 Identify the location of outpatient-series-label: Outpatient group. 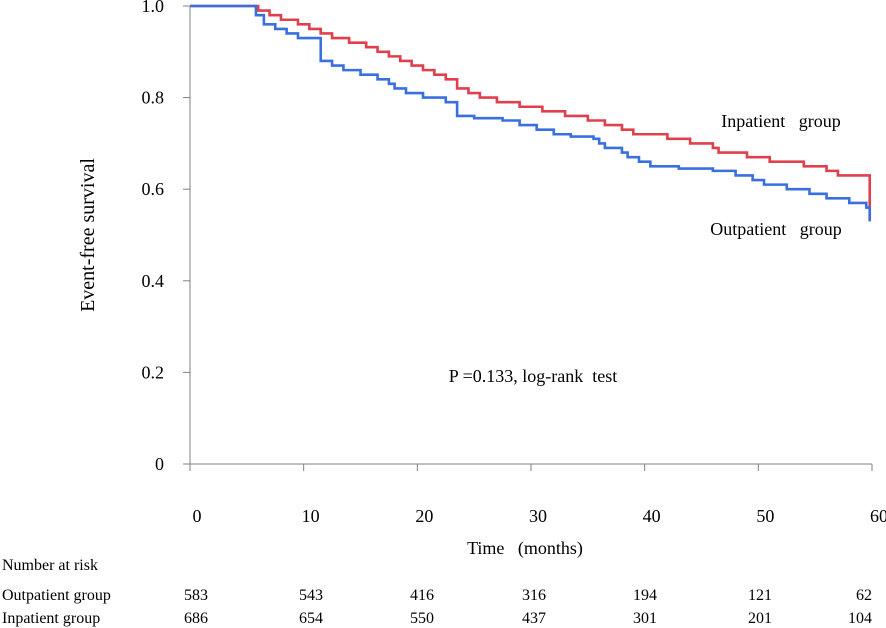
(775, 229).